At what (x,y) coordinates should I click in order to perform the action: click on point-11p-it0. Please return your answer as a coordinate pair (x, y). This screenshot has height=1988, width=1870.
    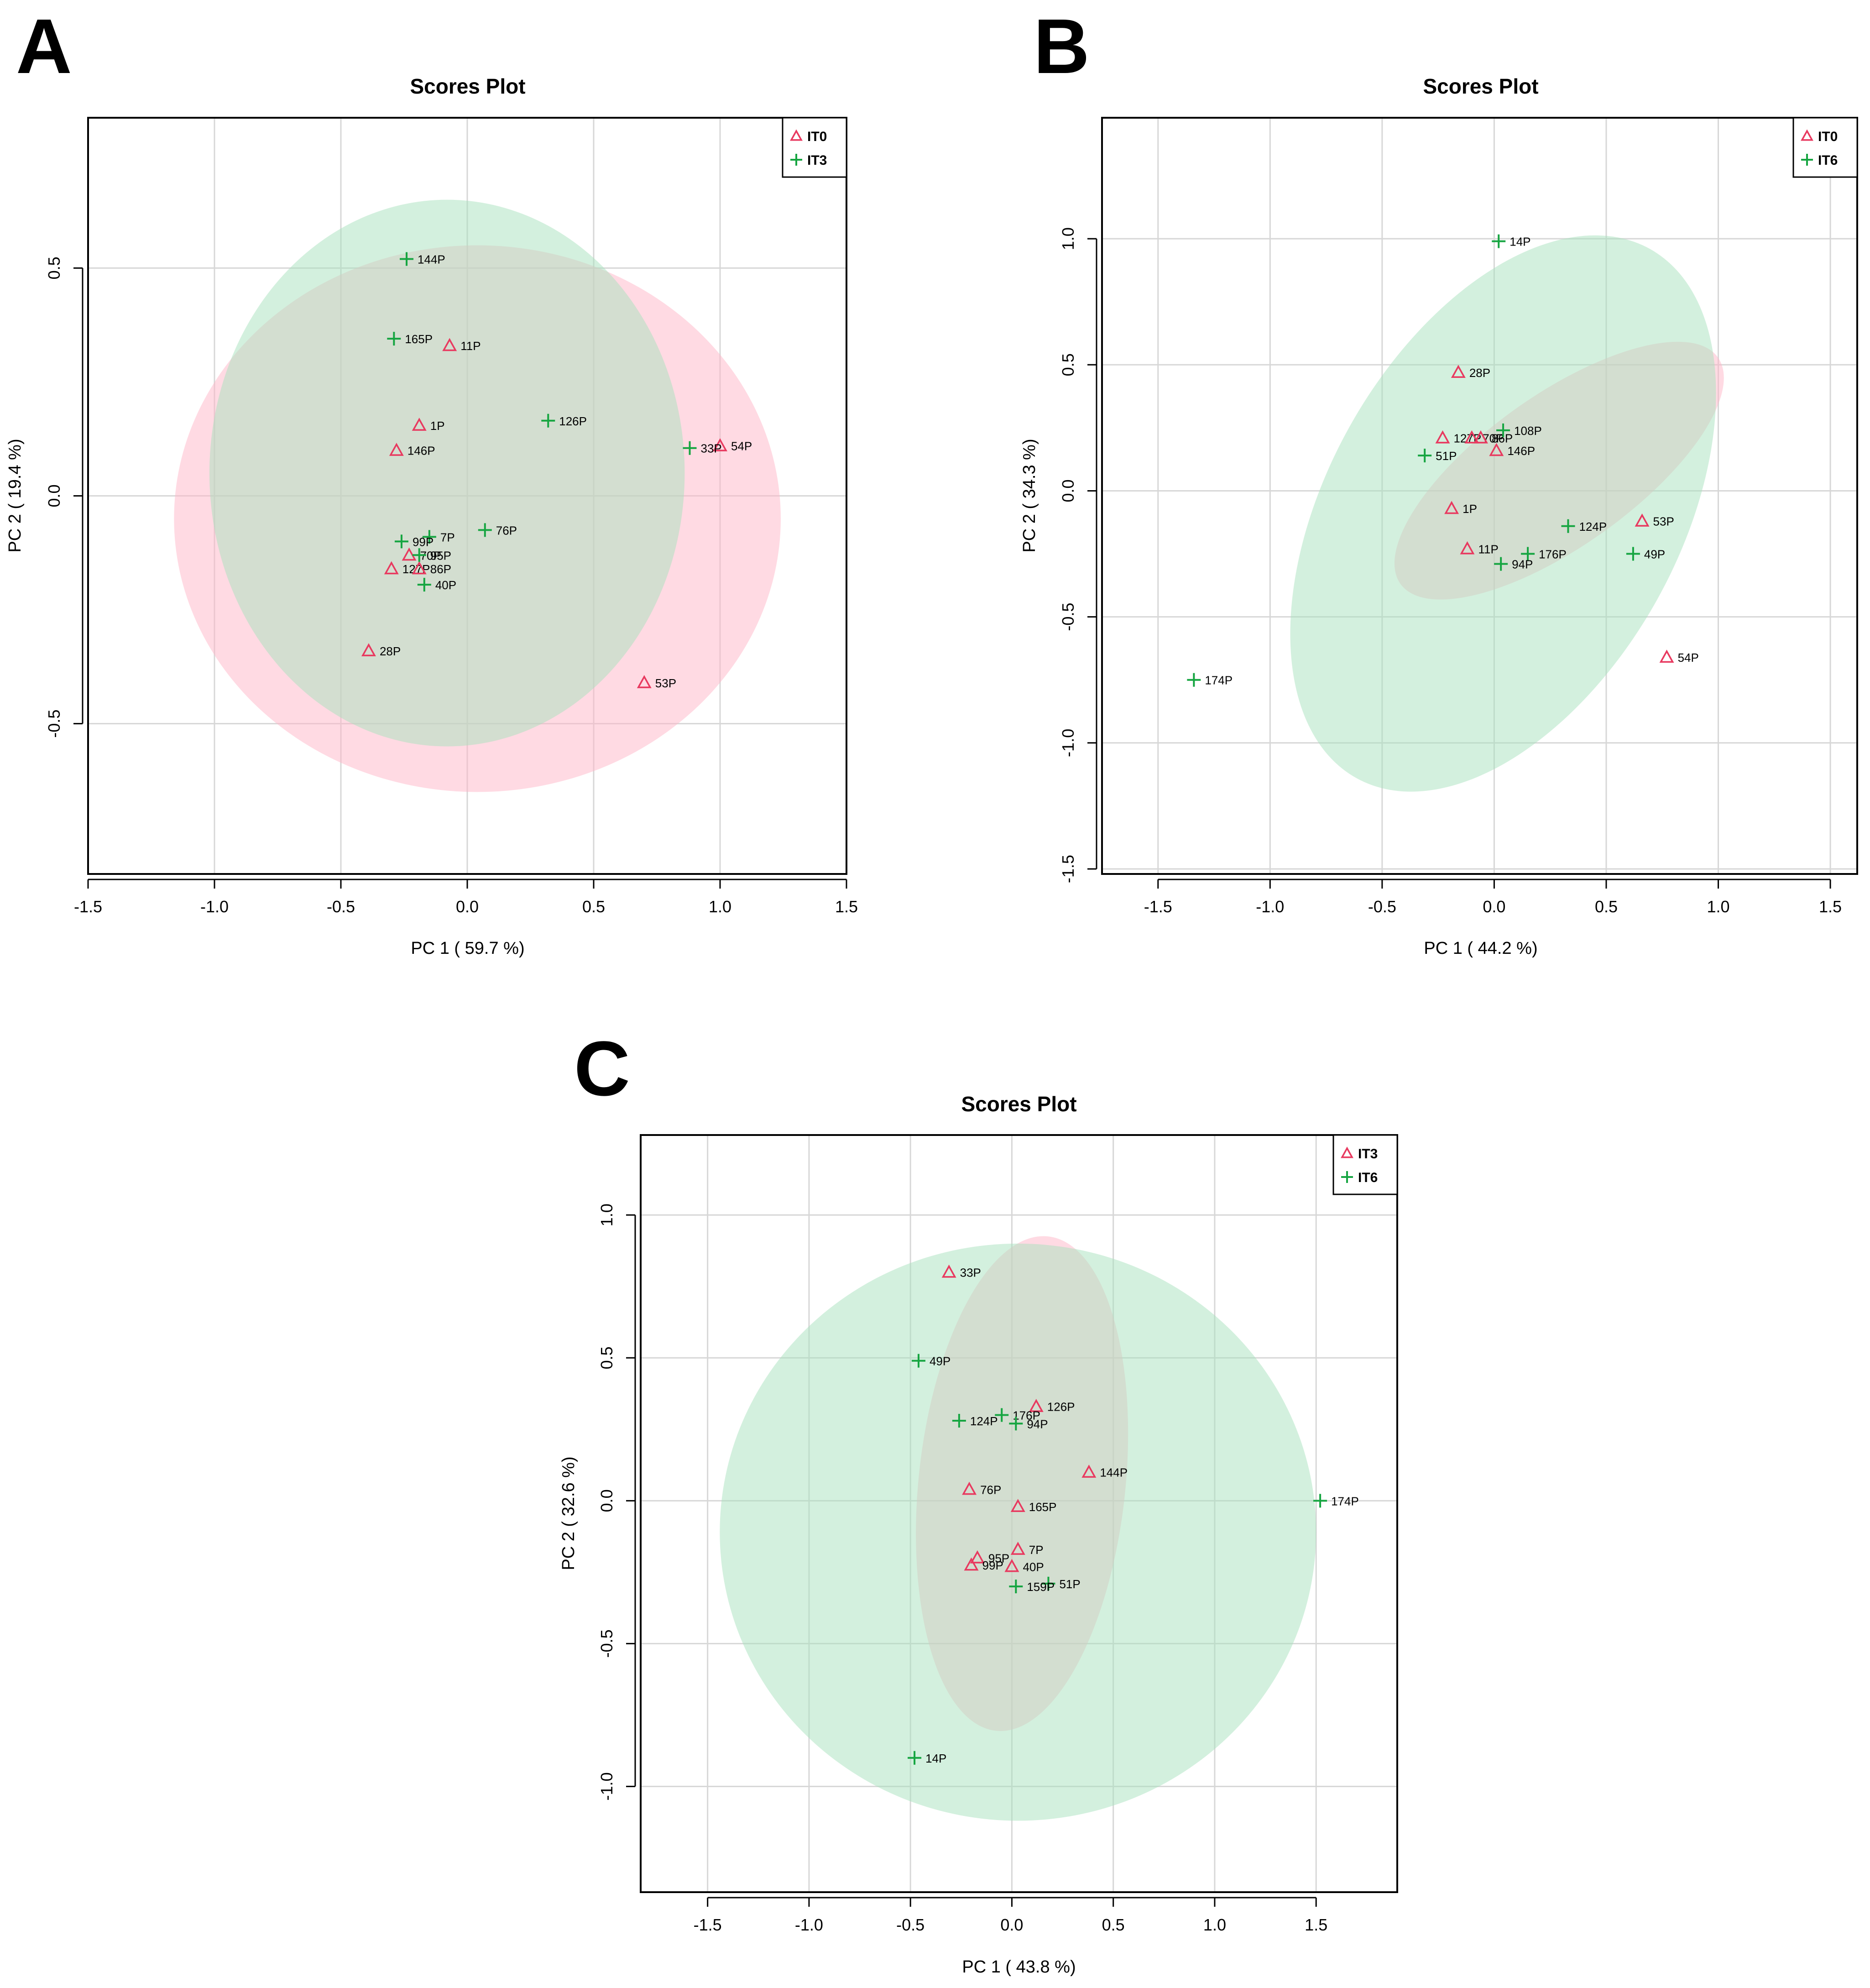
    Looking at the image, I should click on (449, 344).